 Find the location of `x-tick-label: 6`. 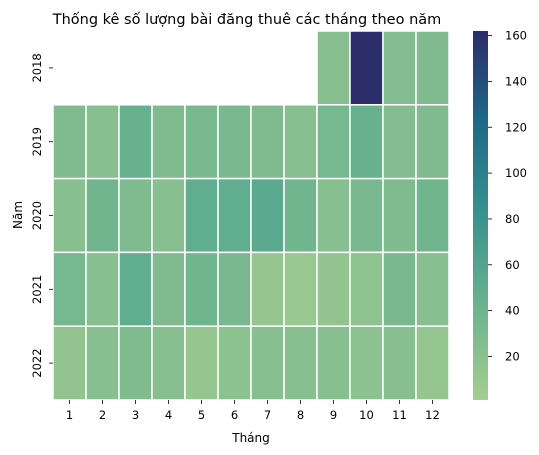

x-tick-label: 6 is located at coordinates (234, 415).